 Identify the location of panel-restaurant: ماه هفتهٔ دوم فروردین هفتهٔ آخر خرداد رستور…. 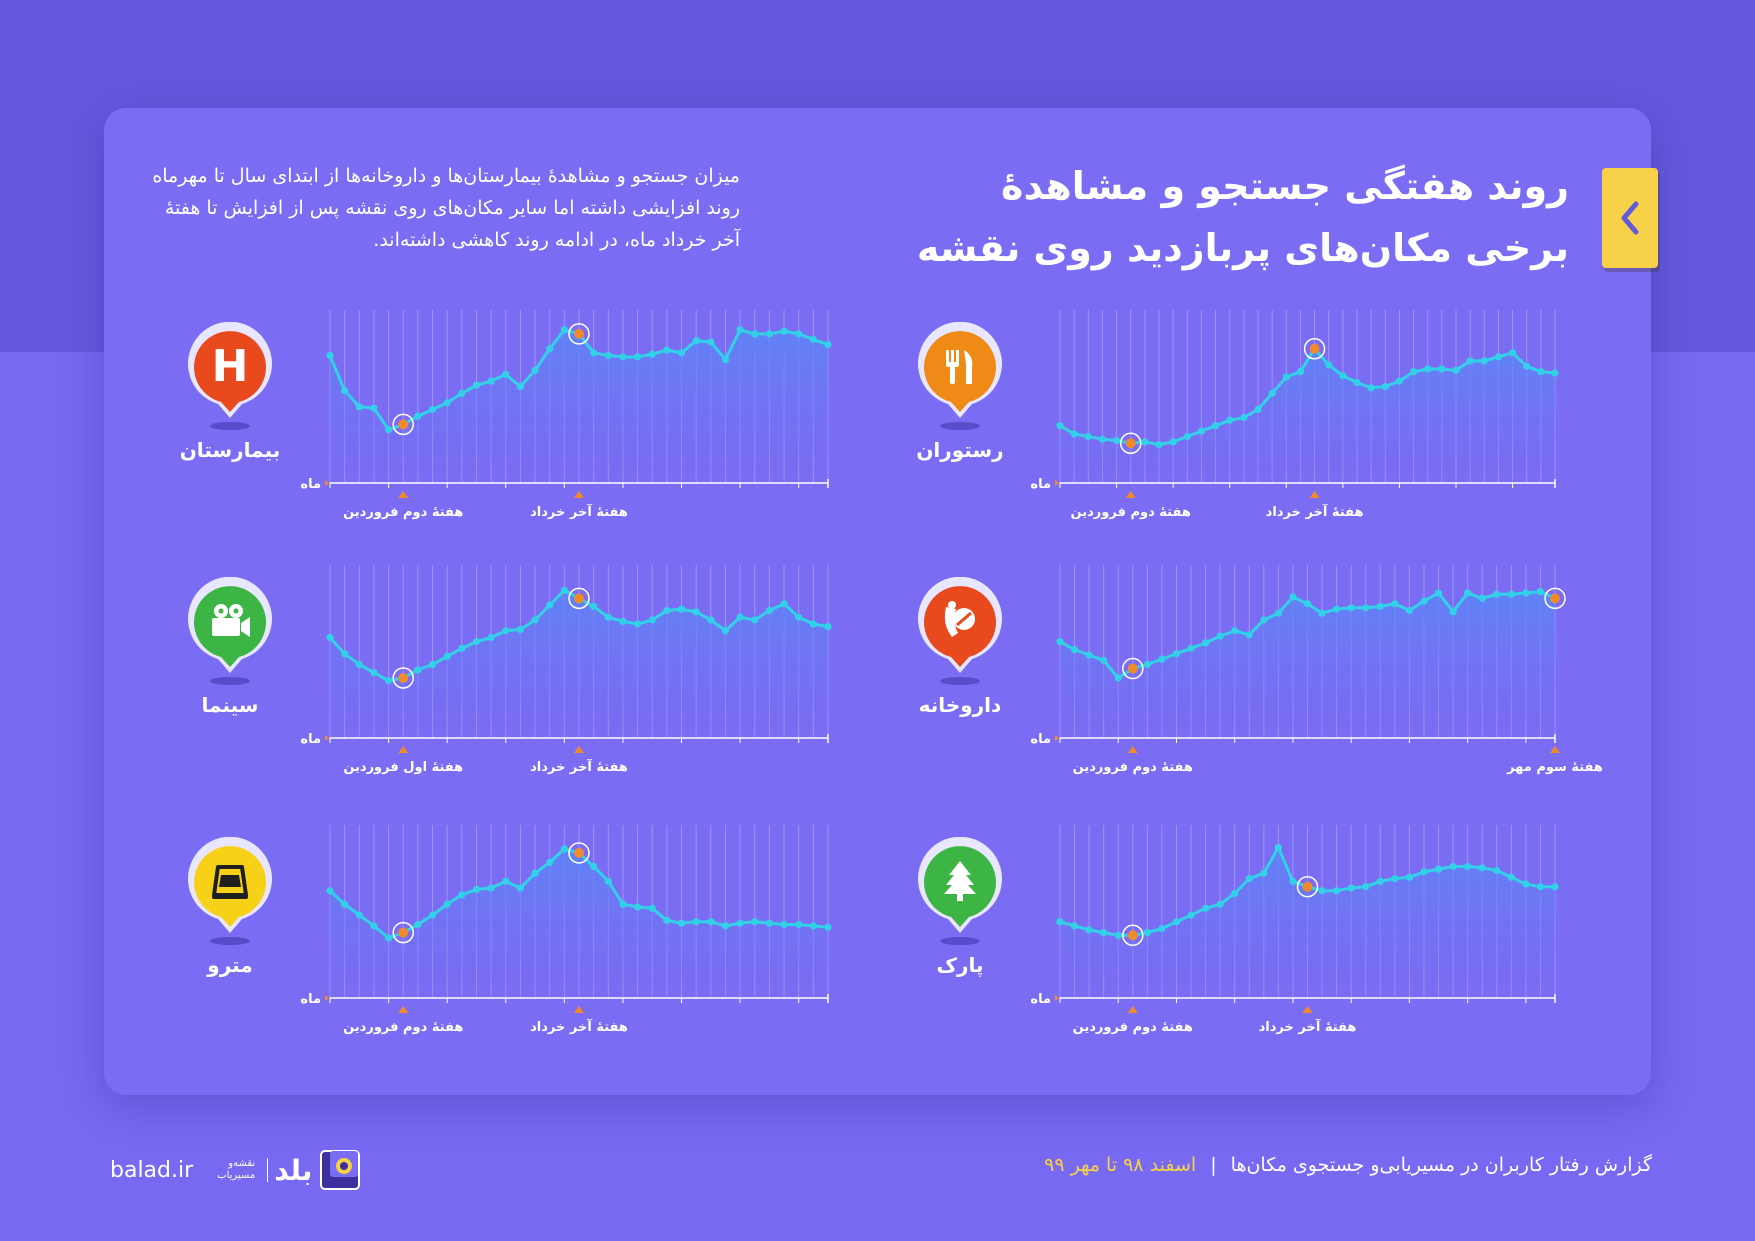
(1300, 425).